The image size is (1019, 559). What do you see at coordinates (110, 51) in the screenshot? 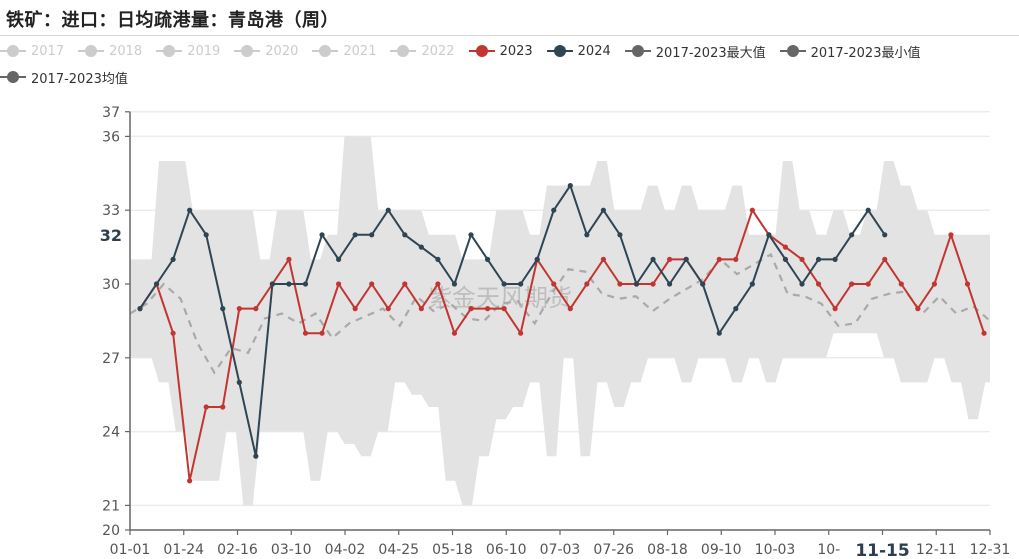
I see `legend-item-2018: 2018` at bounding box center [110, 51].